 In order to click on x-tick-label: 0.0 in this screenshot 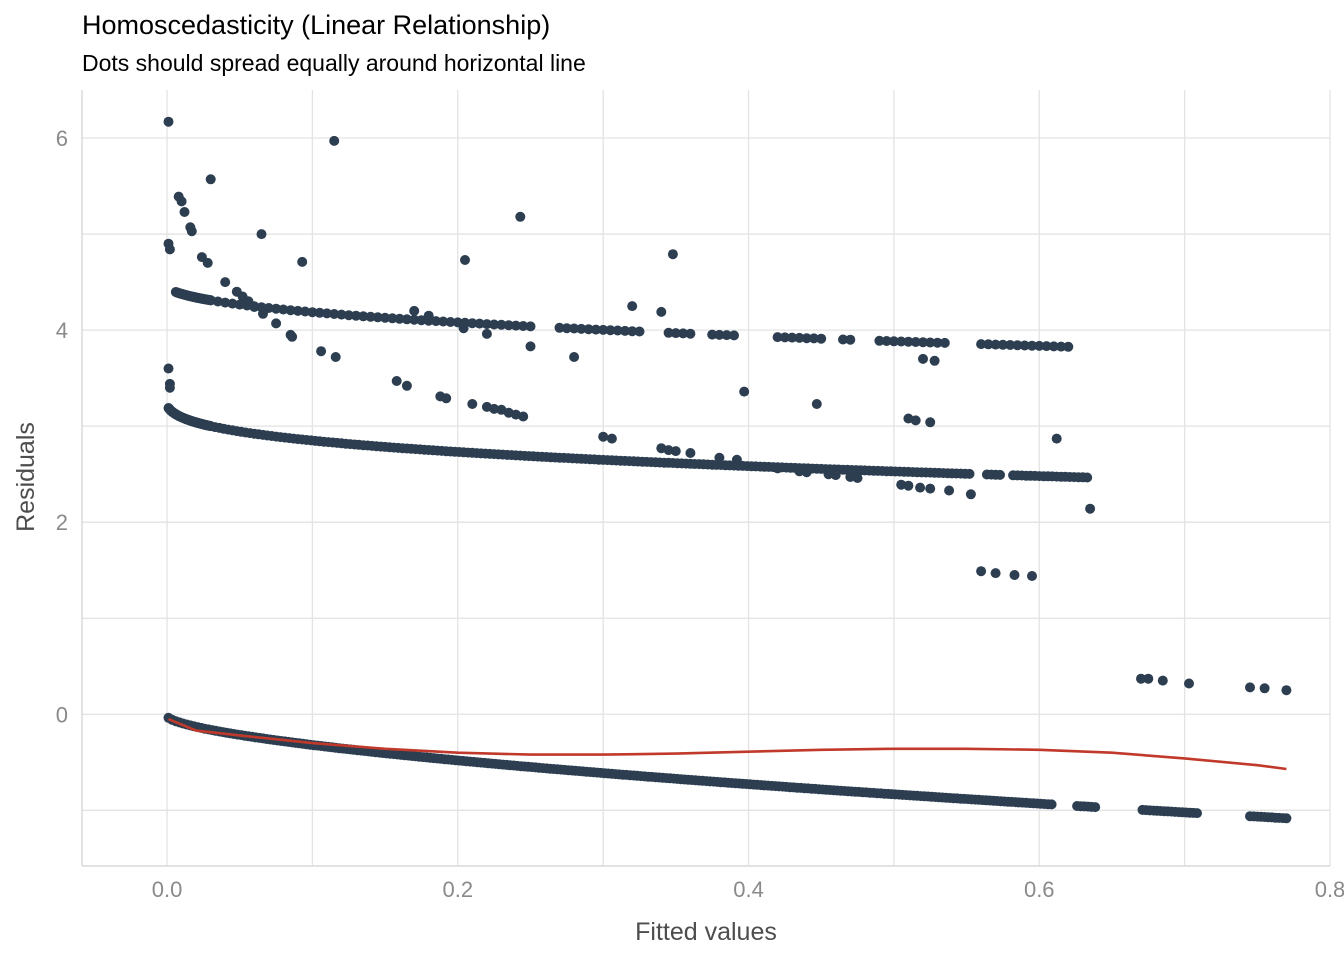, I will do `click(167, 889)`.